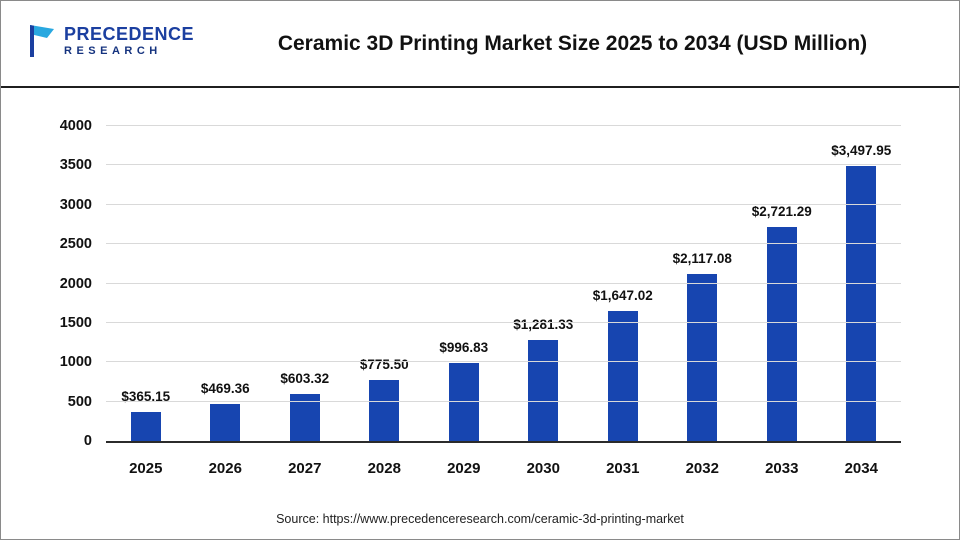 The height and width of the screenshot is (540, 960). Describe the element at coordinates (113, 51) in the screenshot. I see `logo-subtitle: RESEARCH` at that location.